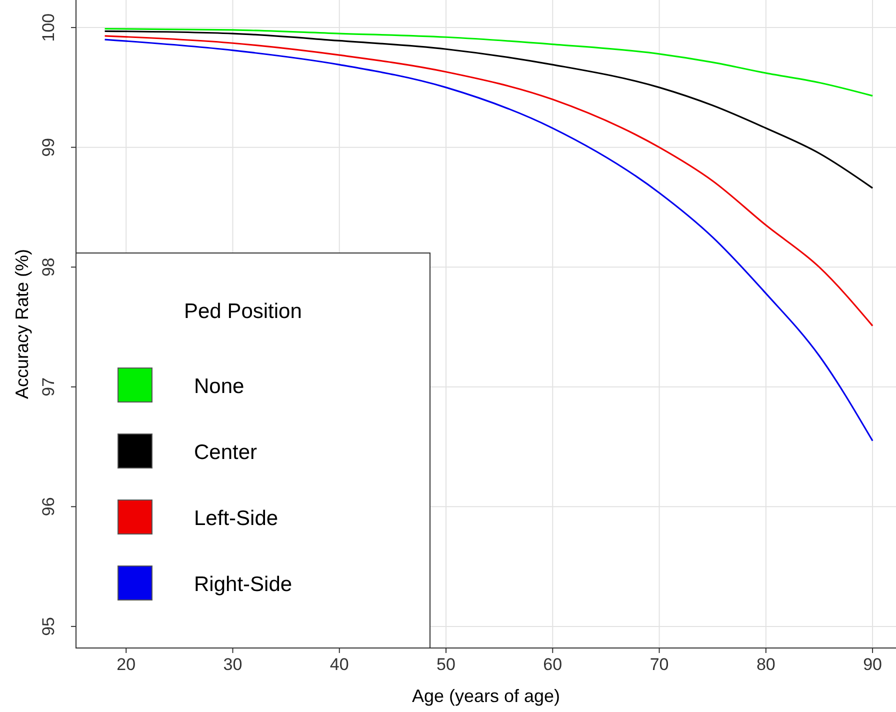  I want to click on x-tick-label: 30, so click(232, 664).